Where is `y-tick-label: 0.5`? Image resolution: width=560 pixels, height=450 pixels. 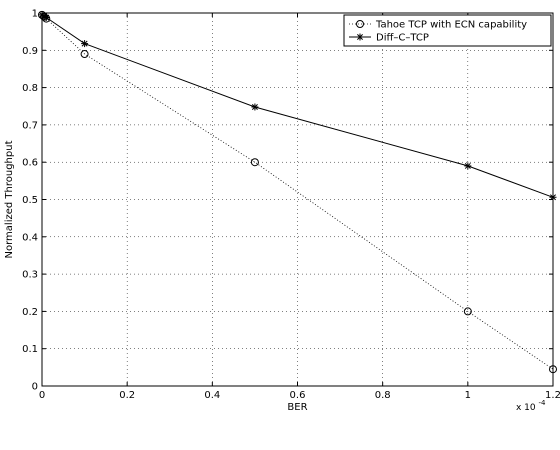
y-tick-label: 0.5 is located at coordinates (30, 200).